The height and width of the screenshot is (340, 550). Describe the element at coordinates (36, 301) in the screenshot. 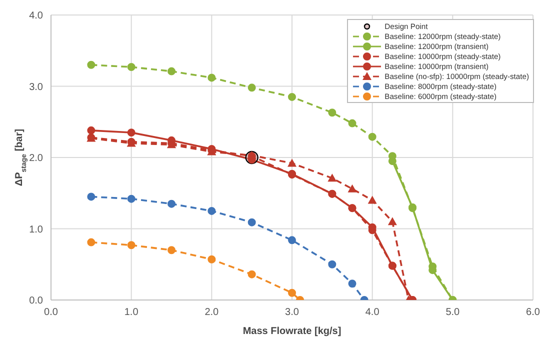

I see `y-tick-label: 0.0` at that location.